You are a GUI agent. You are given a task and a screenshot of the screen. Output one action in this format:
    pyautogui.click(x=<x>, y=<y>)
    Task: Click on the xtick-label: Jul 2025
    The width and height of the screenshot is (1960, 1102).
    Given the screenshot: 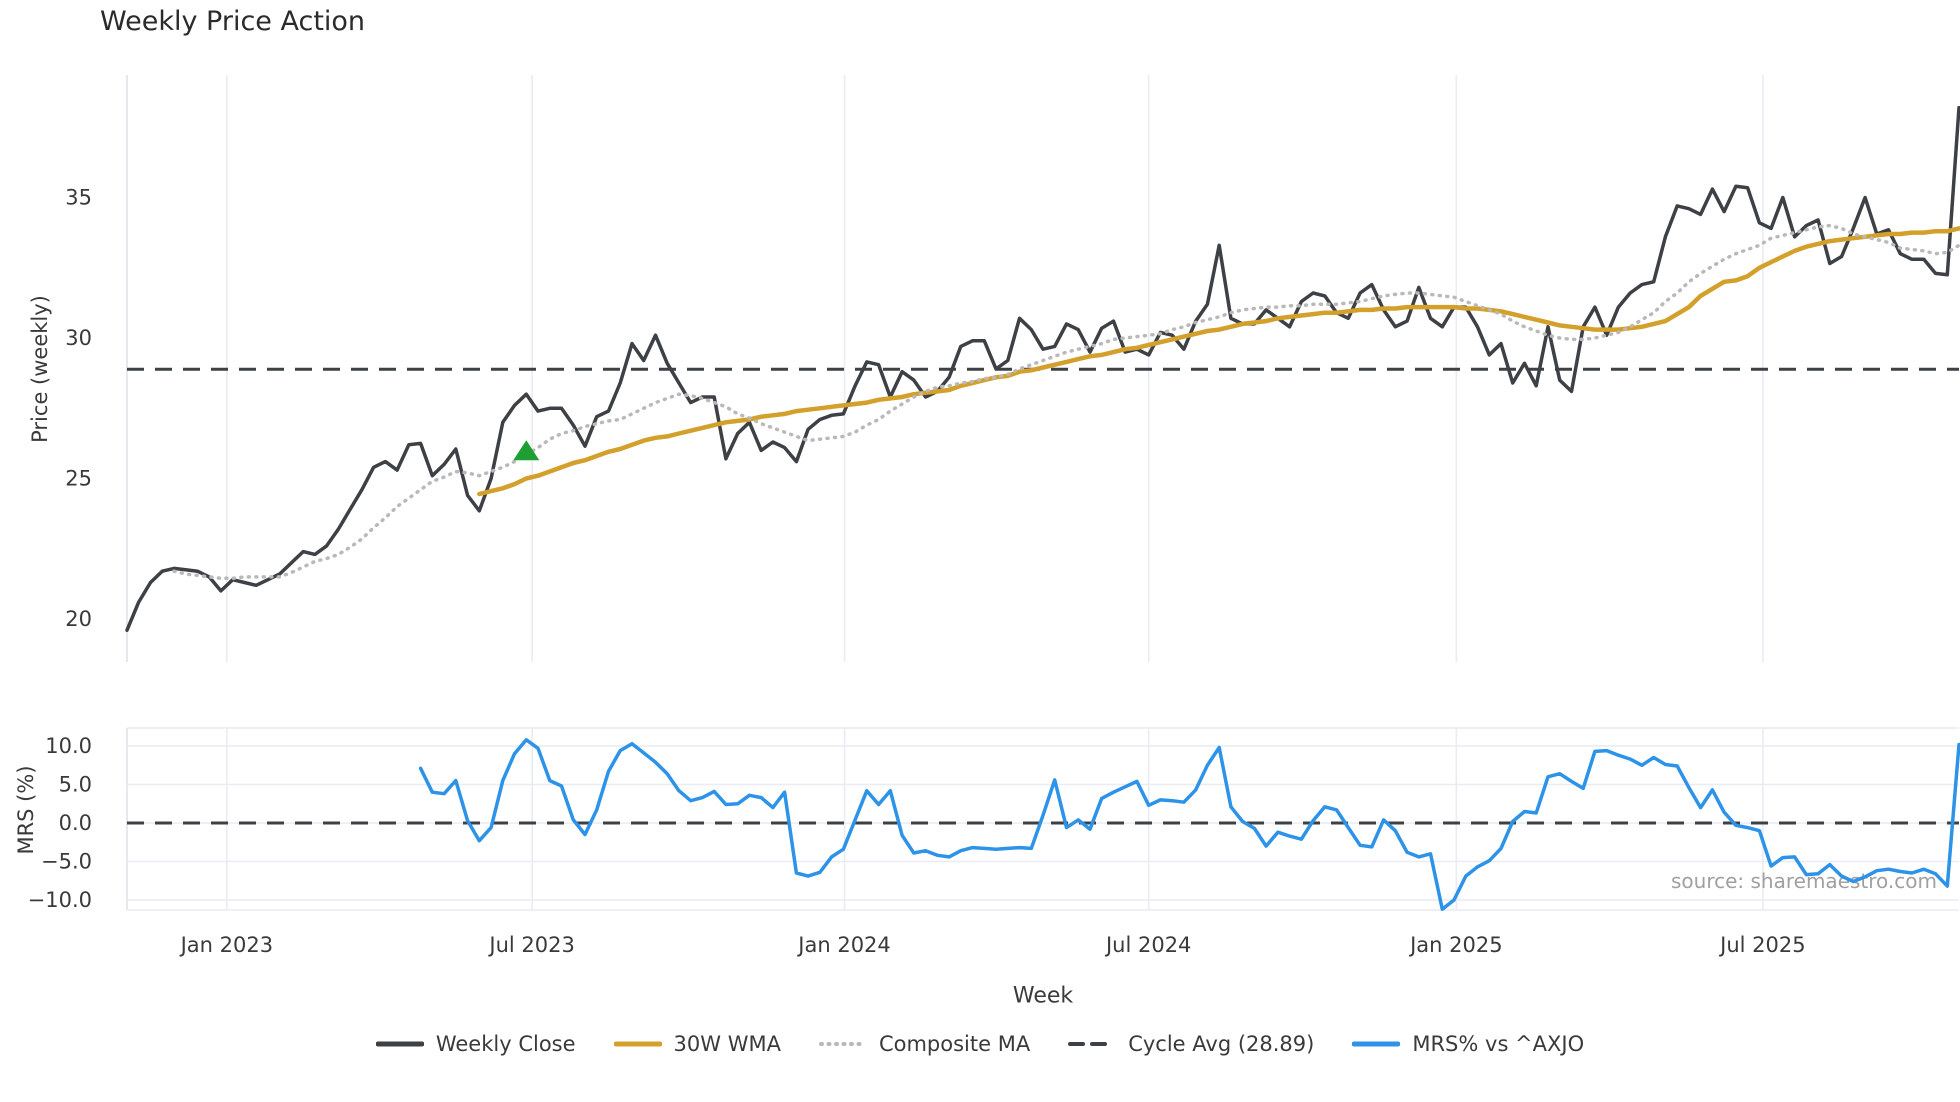 What is the action you would take?
    pyautogui.click(x=1761, y=945)
    